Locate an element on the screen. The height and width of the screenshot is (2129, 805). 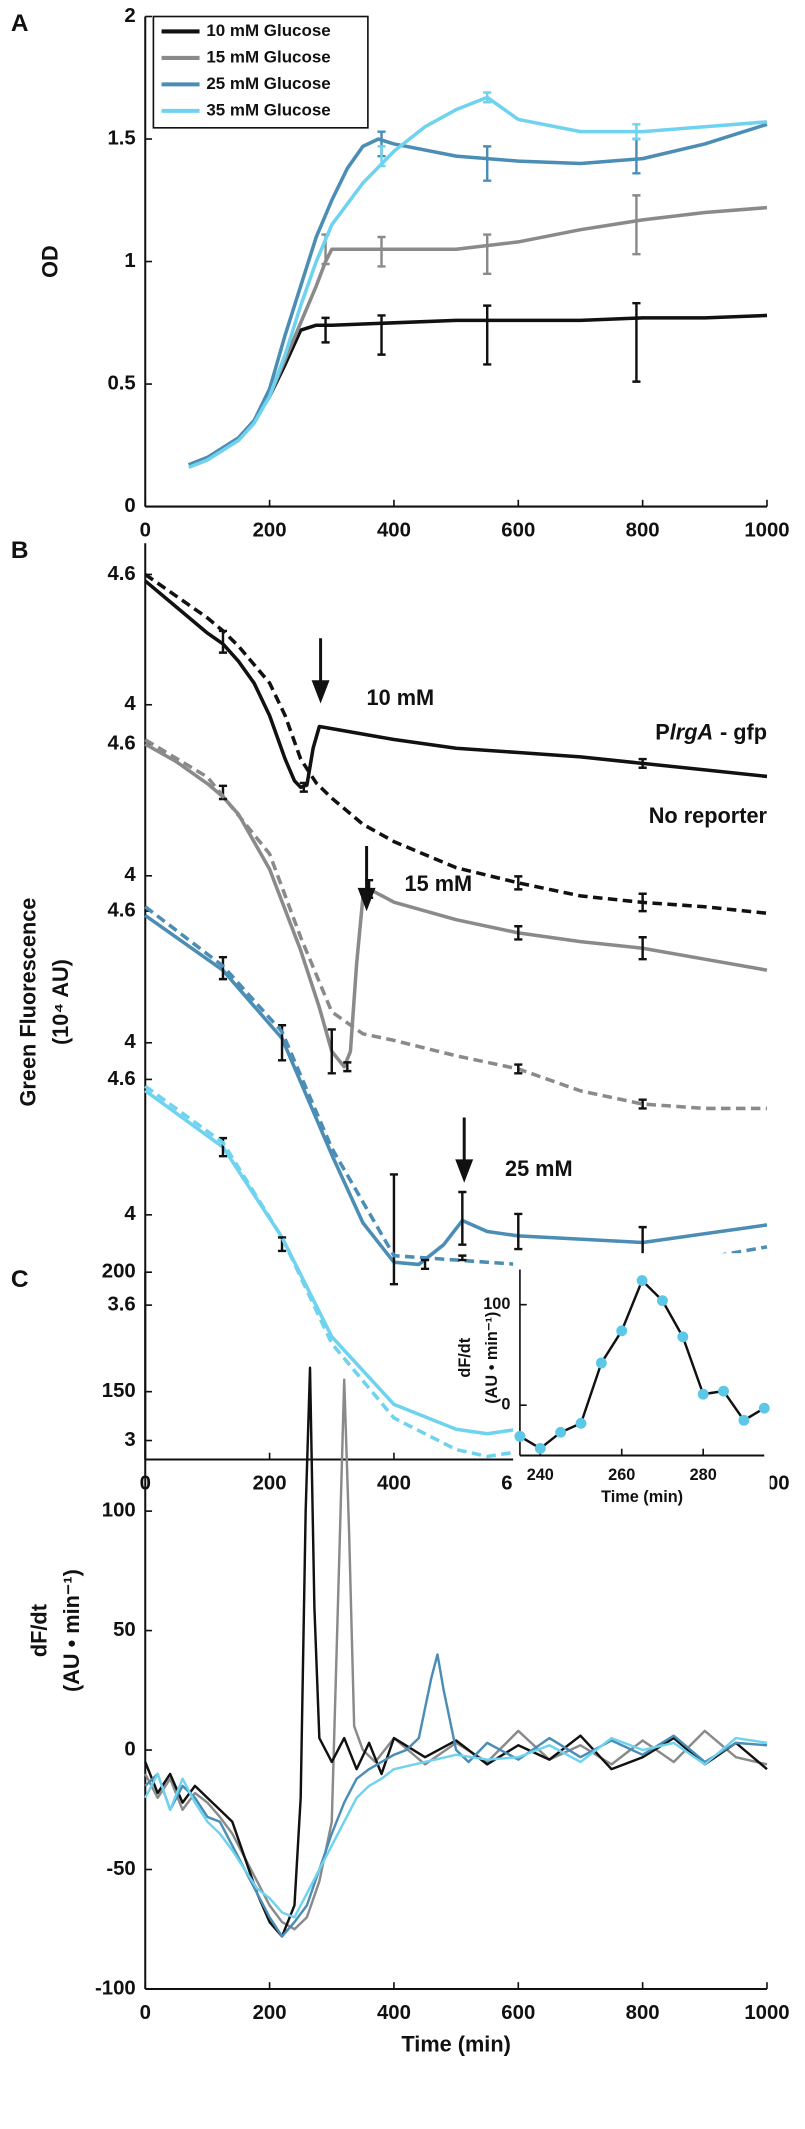
y-tick-label: 2 is located at coordinates (129, 16).